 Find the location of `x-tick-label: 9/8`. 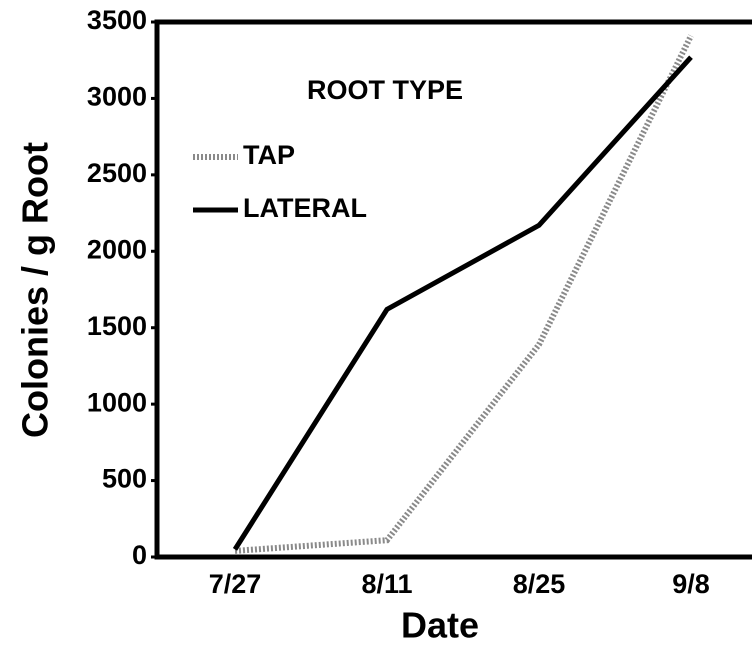

x-tick-label: 9/8 is located at coordinates (691, 584).